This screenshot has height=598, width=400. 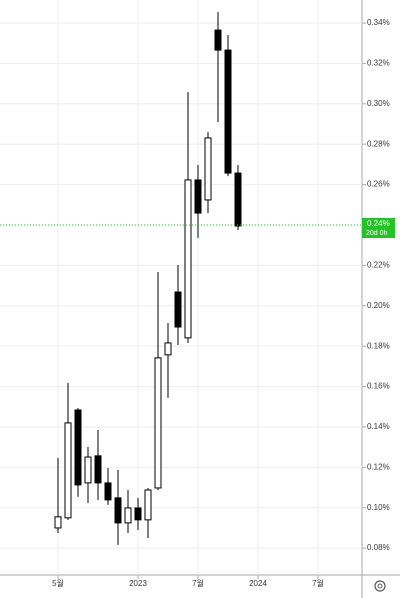 I want to click on y-tick-label: 0.16%, so click(x=378, y=386).